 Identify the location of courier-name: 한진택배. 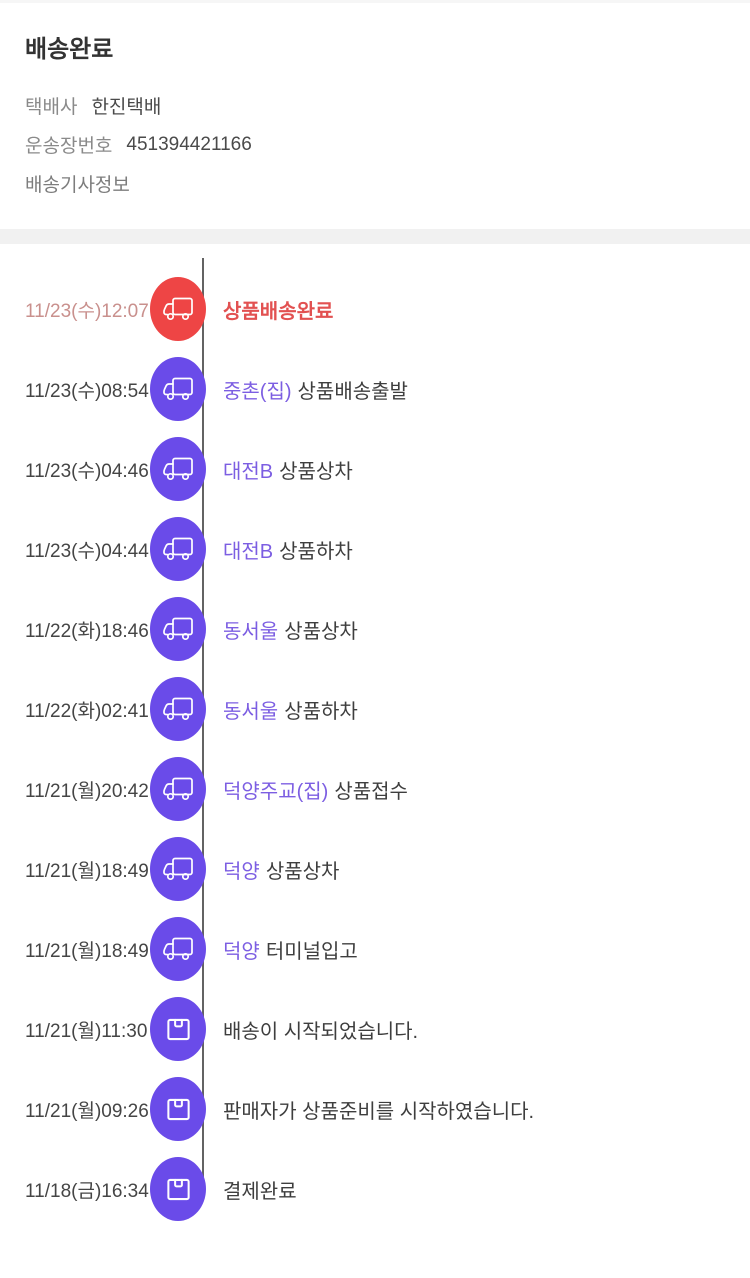
(126, 107).